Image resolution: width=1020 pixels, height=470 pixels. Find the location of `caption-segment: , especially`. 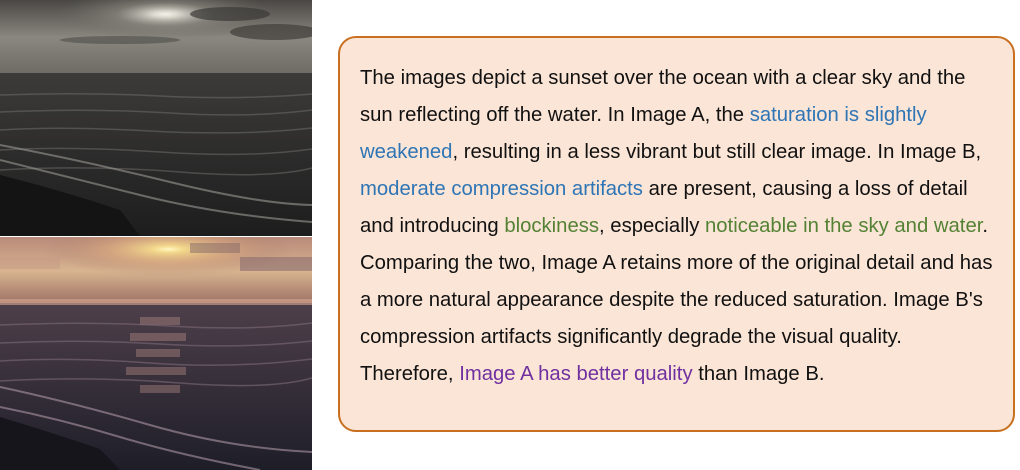

caption-segment: , especially is located at coordinates (652, 226).